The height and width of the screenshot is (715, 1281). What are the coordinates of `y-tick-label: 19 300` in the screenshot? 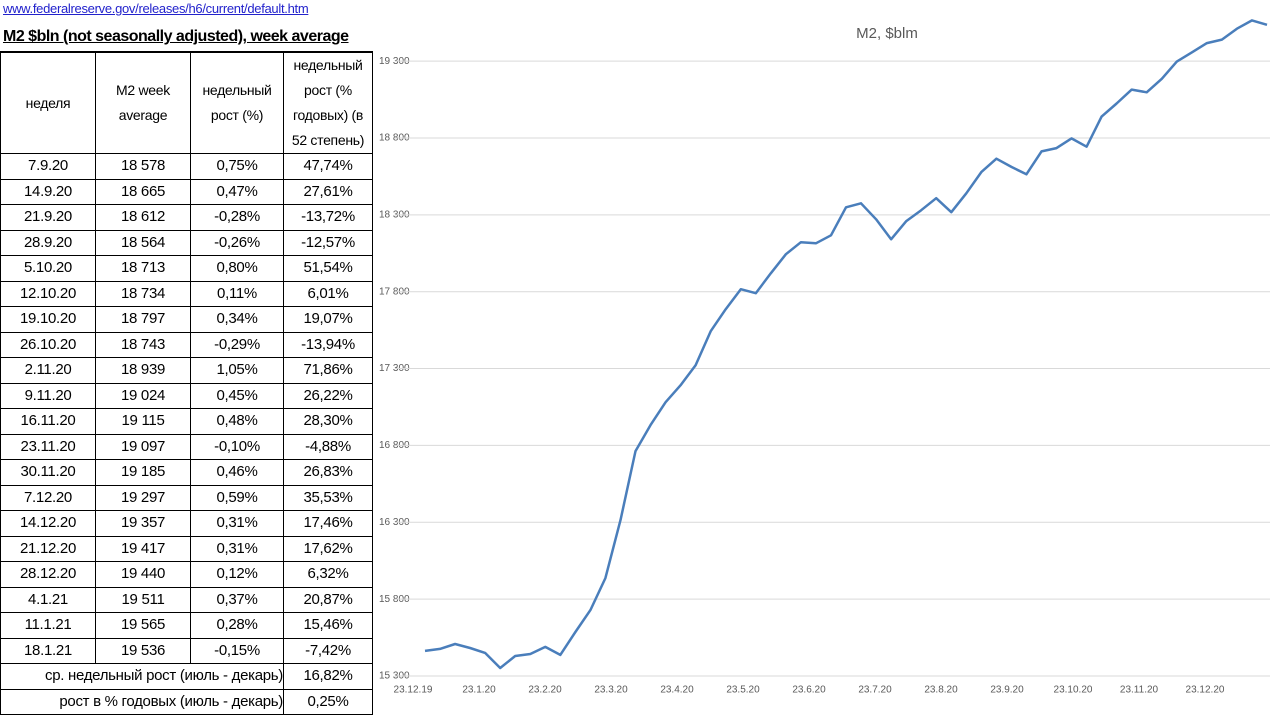 It's located at (394, 61).